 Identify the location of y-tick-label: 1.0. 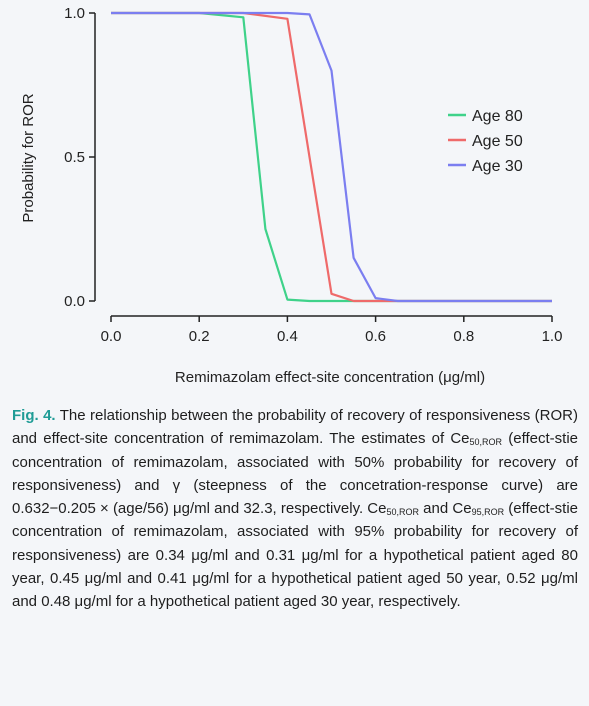
(74, 13).